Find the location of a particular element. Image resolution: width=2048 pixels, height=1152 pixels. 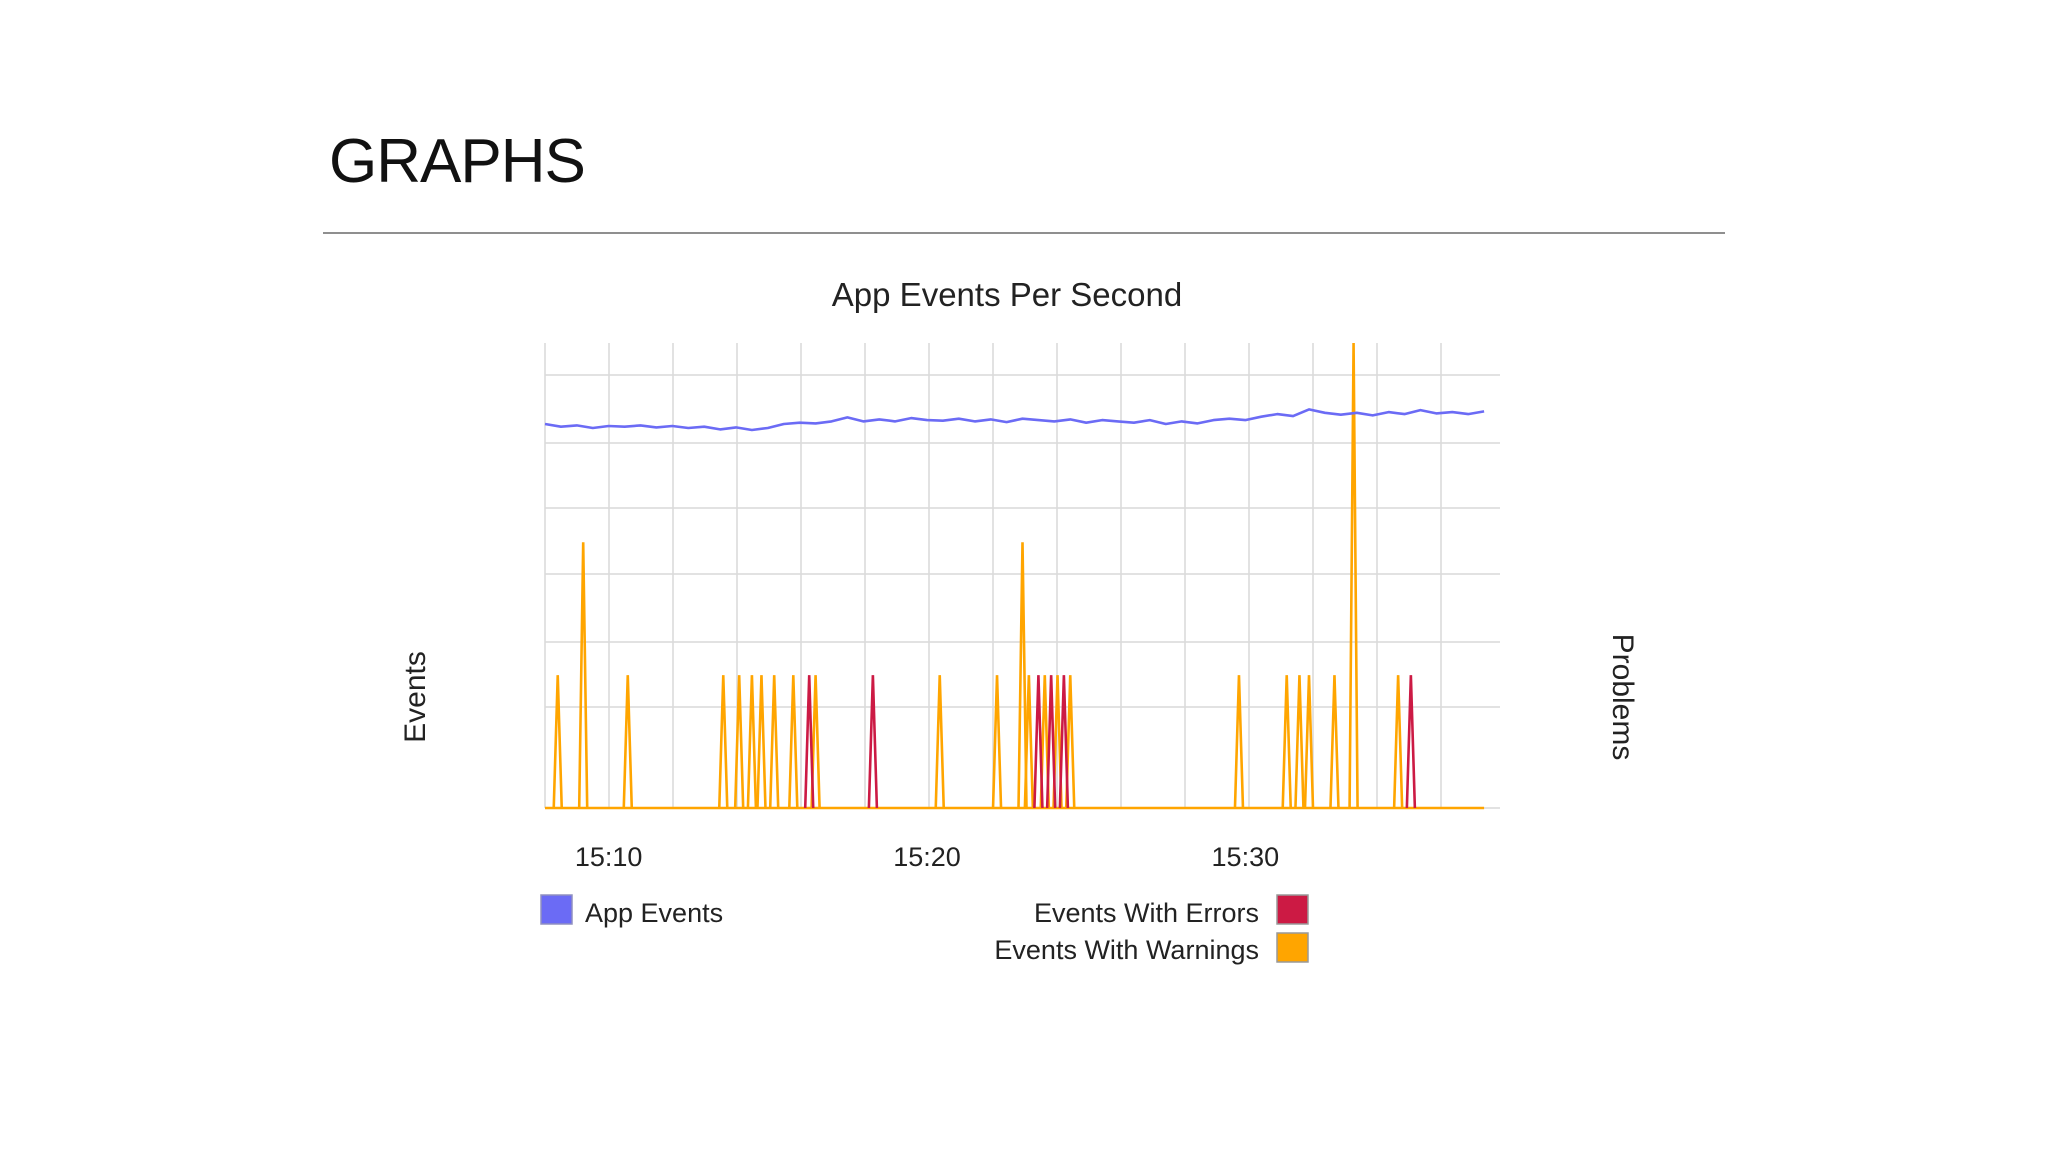

title-divider is located at coordinates (1024, 233).